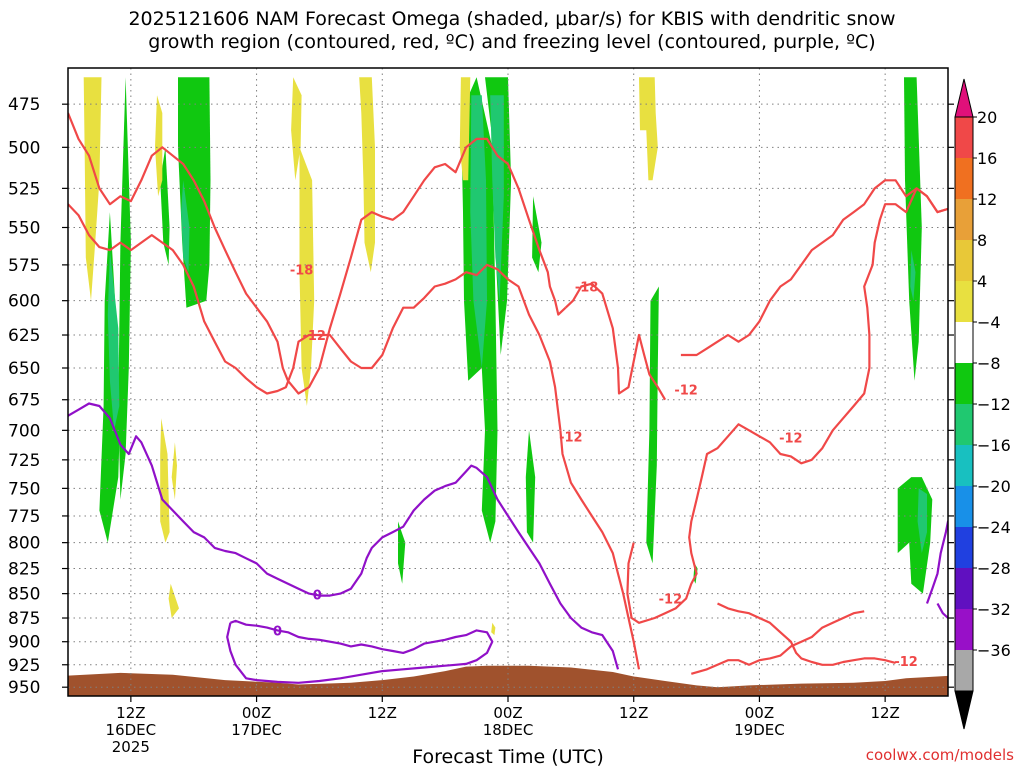 Image resolution: width=1024 pixels, height=768 pixels. What do you see at coordinates (131, 747) in the screenshot?
I see `x-tick-label: 2025` at bounding box center [131, 747].